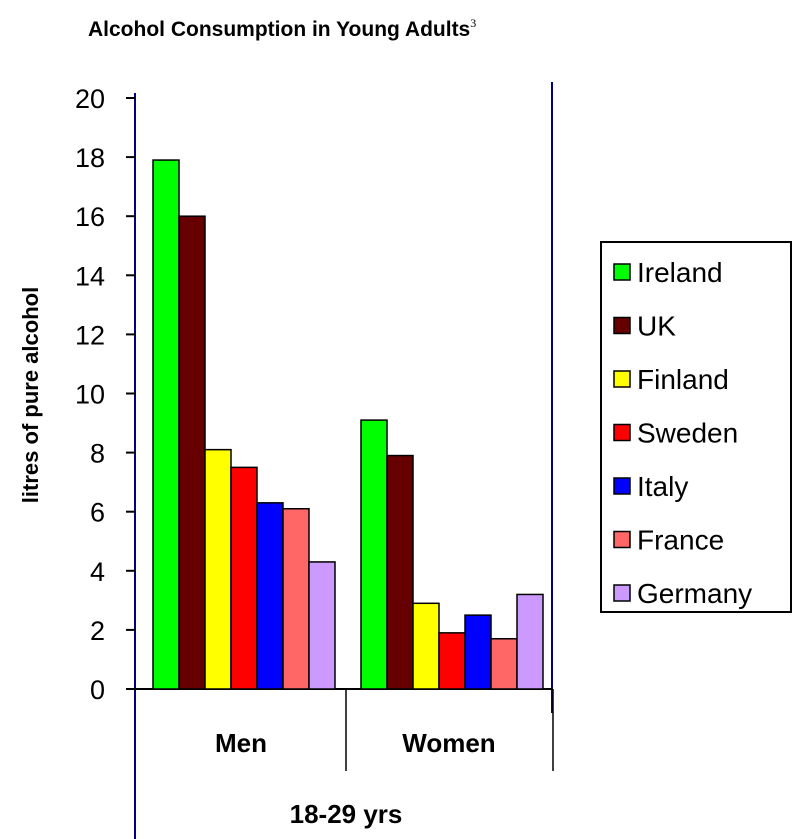  I want to click on x-categories: Men Women, so click(355, 743).